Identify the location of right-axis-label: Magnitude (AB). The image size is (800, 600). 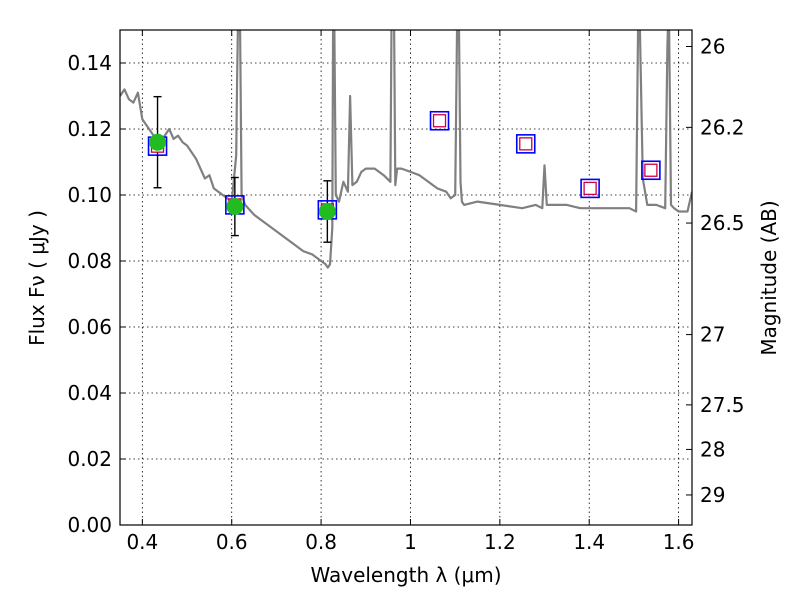
(769, 277).